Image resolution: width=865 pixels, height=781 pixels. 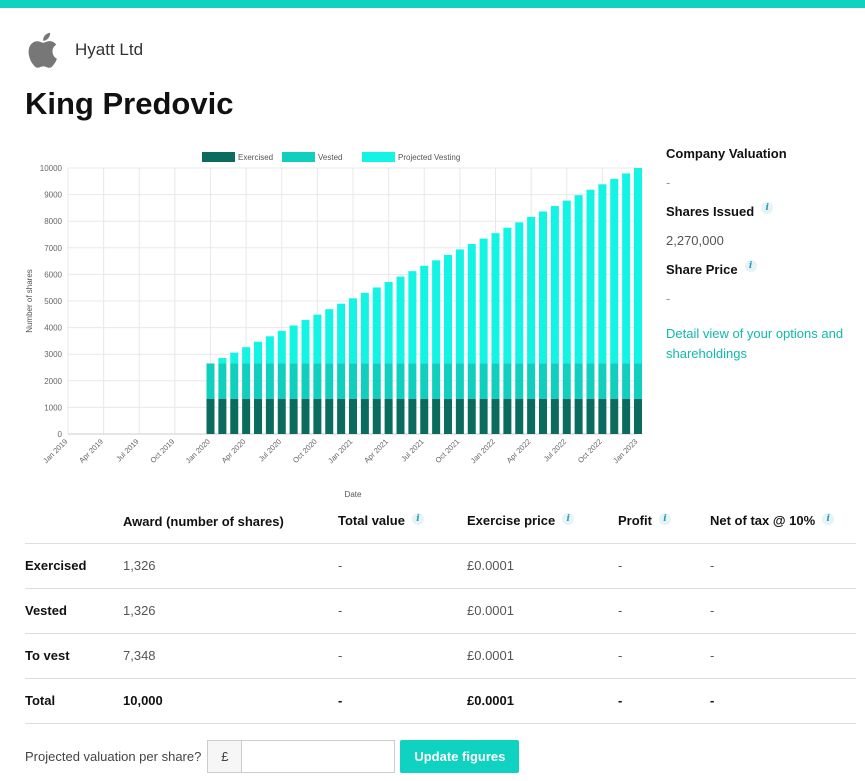 I want to click on company-valuation-value: -, so click(x=668, y=182).